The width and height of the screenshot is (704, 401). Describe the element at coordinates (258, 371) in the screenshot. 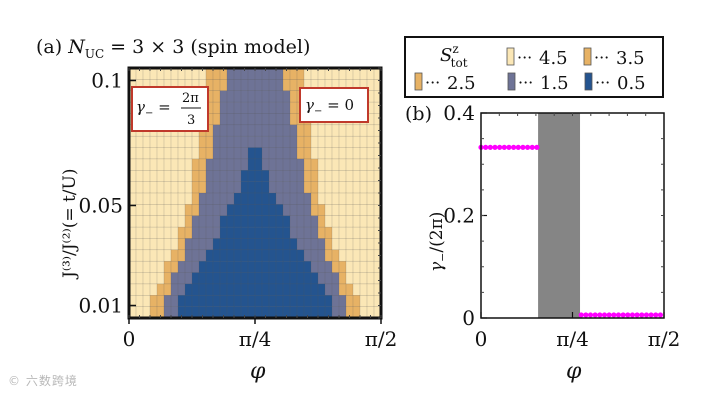

I see `panel-a-xlabel: φ` at that location.